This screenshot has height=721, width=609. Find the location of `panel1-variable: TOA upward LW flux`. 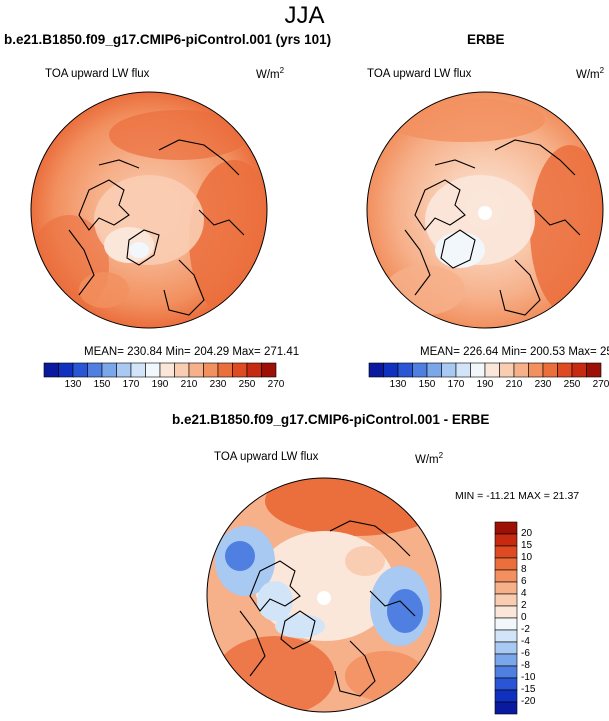

panel1-variable: TOA upward LW flux is located at coordinates (97, 74).